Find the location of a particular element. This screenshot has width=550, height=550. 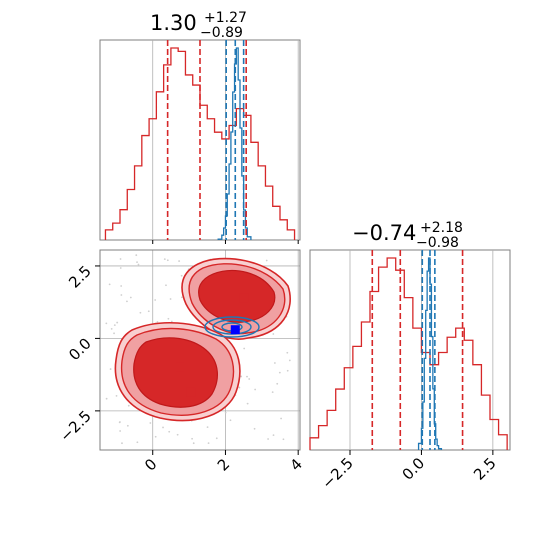

joint-xtick-label-0: 0 is located at coordinates (150, 464).